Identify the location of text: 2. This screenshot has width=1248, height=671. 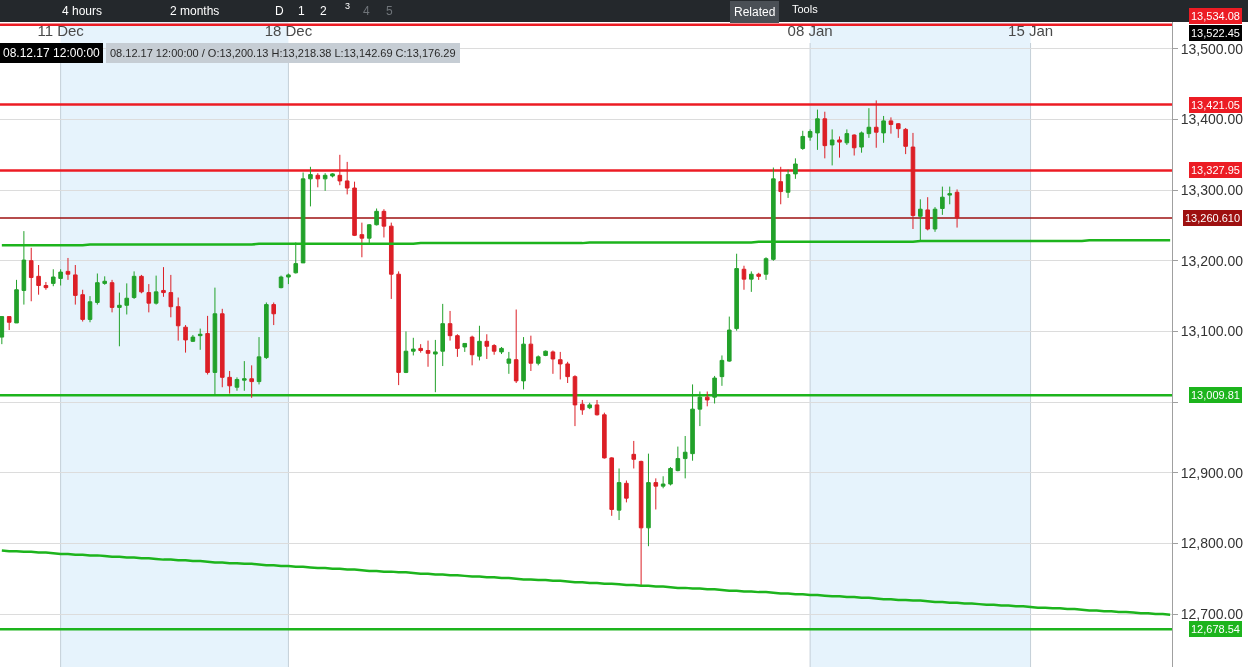
(323, 11).